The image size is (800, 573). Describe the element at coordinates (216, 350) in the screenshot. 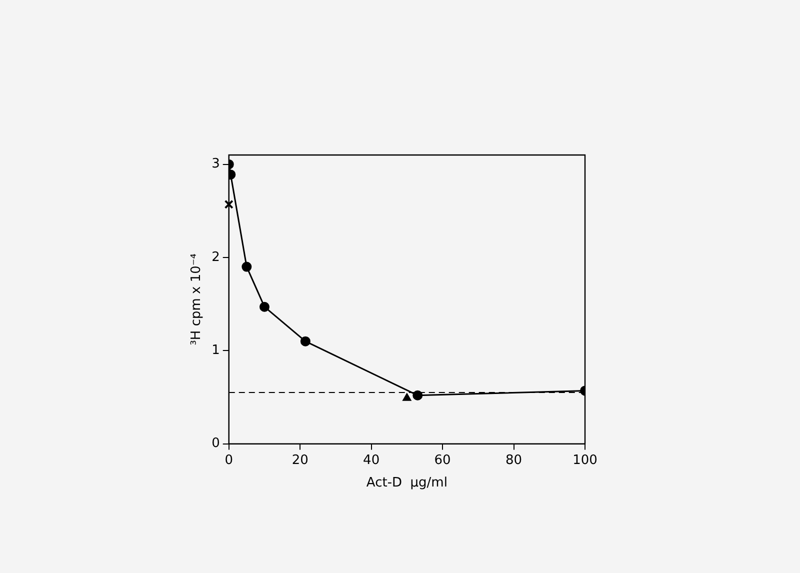

I see `y-tick-label: 1` at that location.